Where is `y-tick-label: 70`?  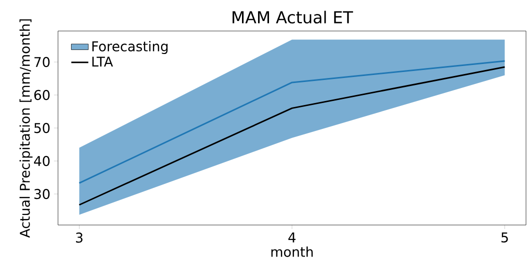
y-tick-label: 70 is located at coordinates (42, 62).